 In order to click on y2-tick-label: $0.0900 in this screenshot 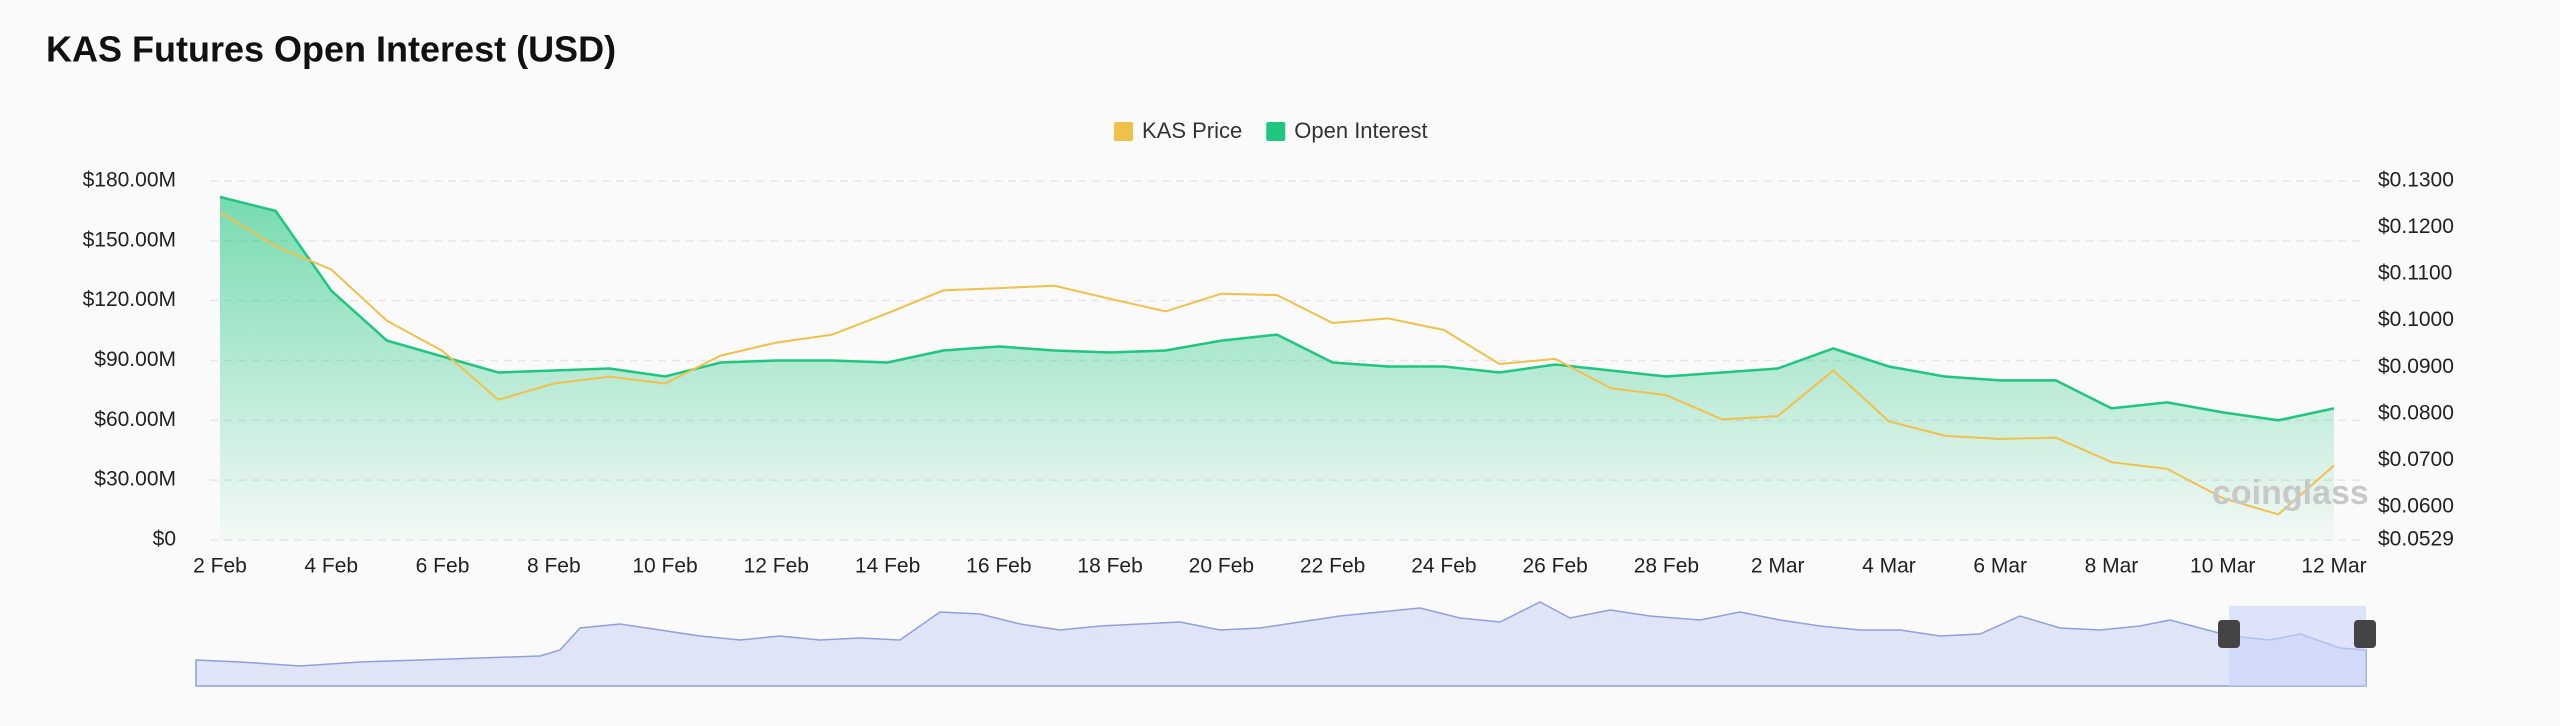, I will do `click(2416, 366)`.